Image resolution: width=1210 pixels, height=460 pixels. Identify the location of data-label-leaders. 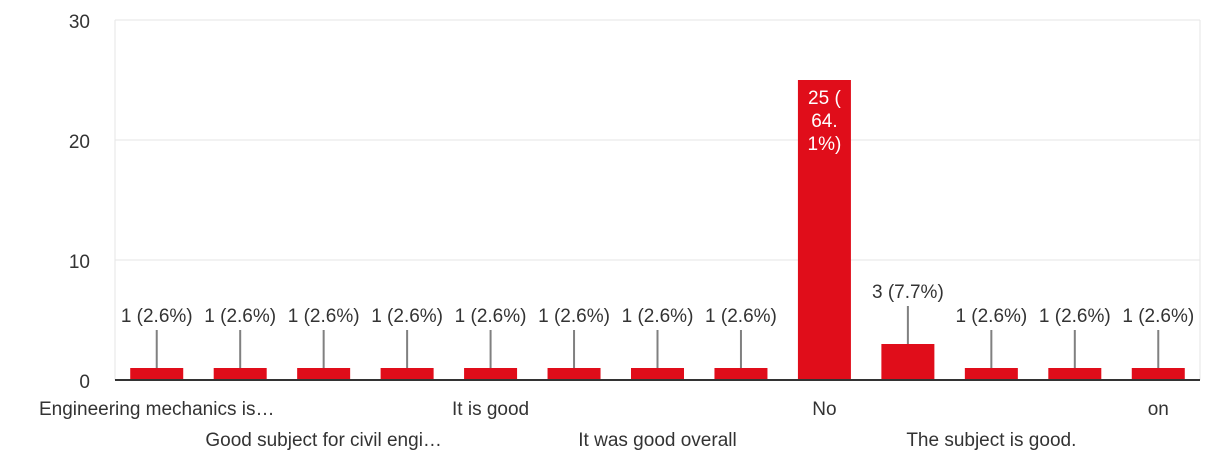
(657, 337).